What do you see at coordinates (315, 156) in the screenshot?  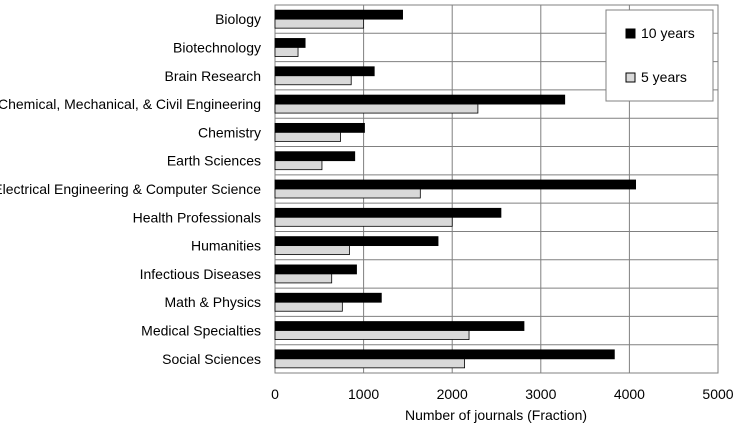 I see `bar-10-years-earth-sciences` at bounding box center [315, 156].